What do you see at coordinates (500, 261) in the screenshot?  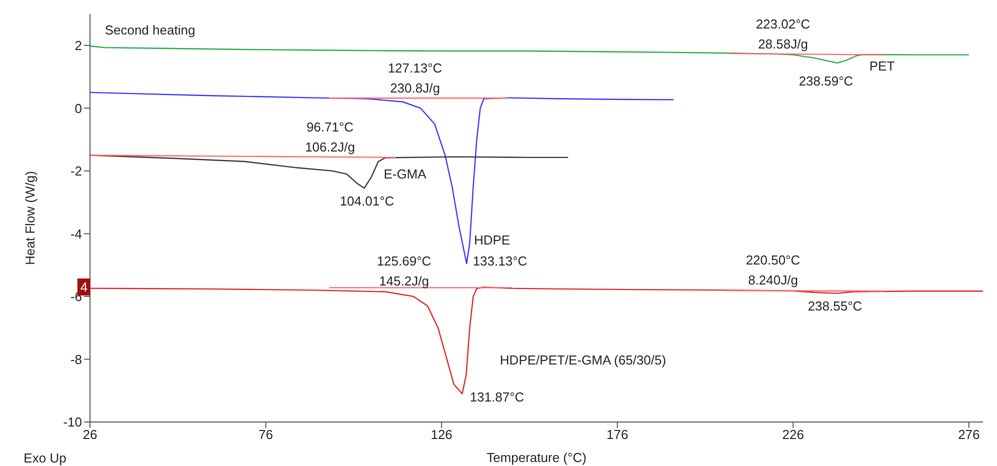 I see `annotation: 133.13°C` at bounding box center [500, 261].